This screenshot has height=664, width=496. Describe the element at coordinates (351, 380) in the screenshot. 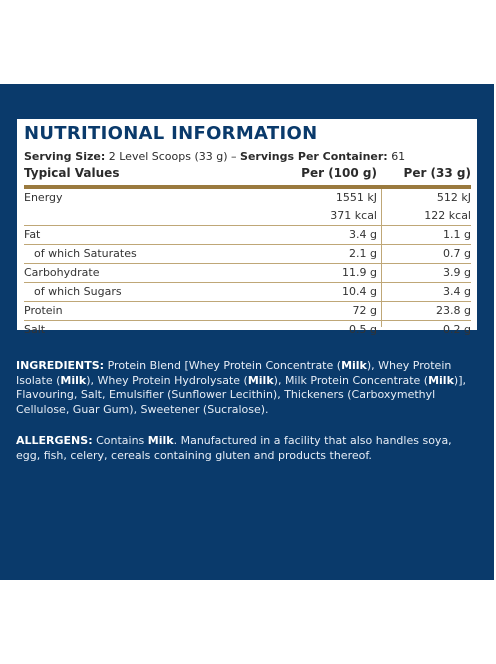

I see `text-segment: ), Milk Protein Concentrate (` at that location.